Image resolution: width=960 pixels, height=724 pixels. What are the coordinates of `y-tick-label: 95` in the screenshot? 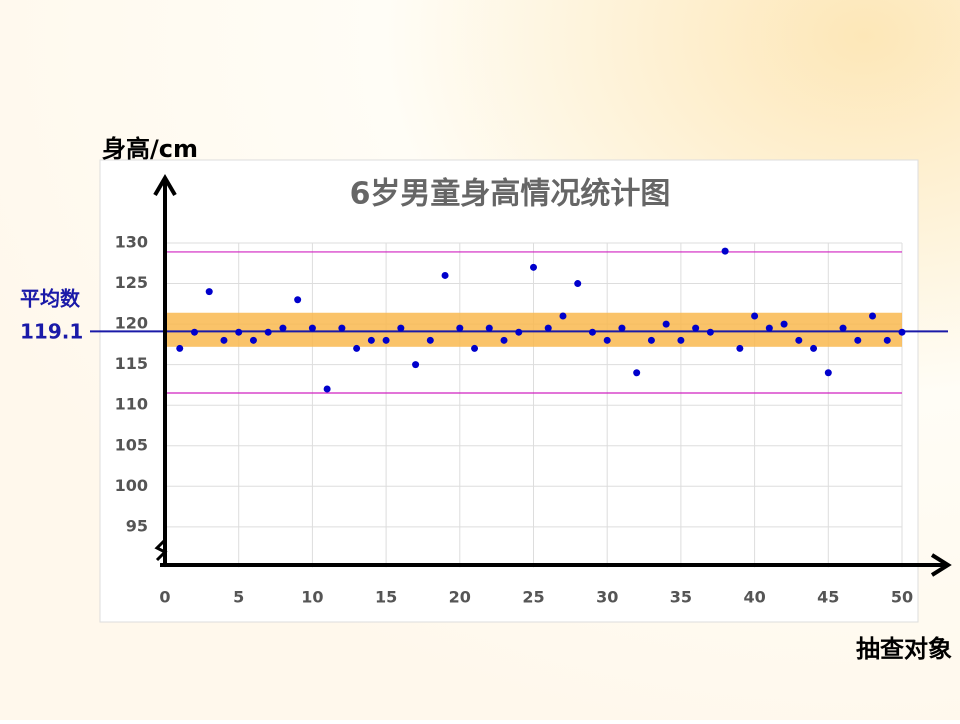 It's located at (137, 525).